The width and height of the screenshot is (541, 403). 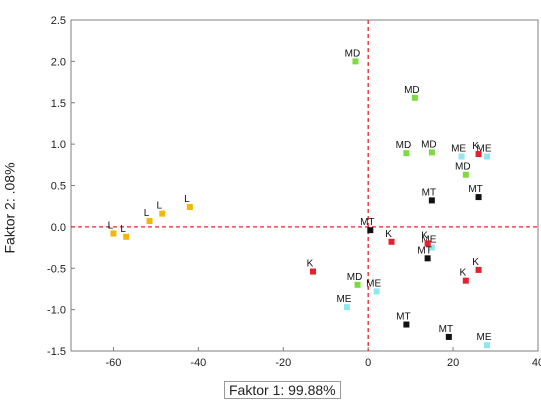 I want to click on y-axis-label: Faktor 2: .08%, so click(x=9, y=208).